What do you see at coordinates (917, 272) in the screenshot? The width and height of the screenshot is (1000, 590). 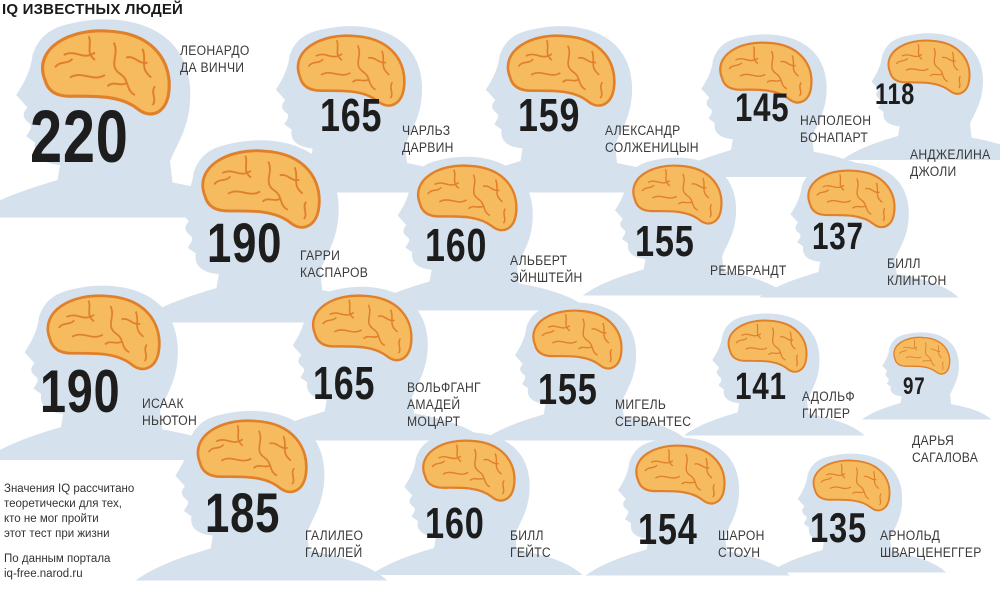 I see `person-name: БИЛЛ КЛИНТОН` at bounding box center [917, 272].